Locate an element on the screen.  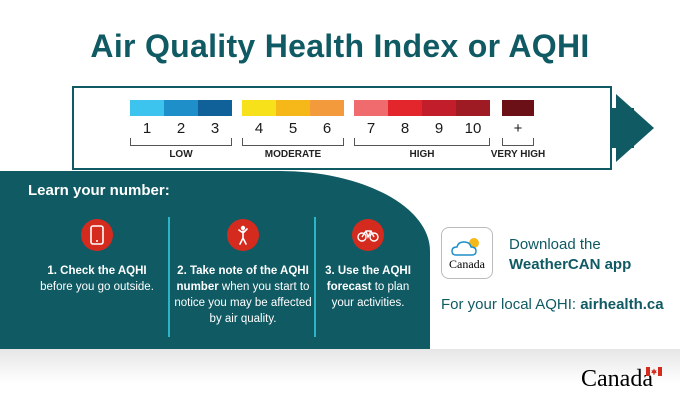
scale-number: 9 is located at coordinates (439, 128).